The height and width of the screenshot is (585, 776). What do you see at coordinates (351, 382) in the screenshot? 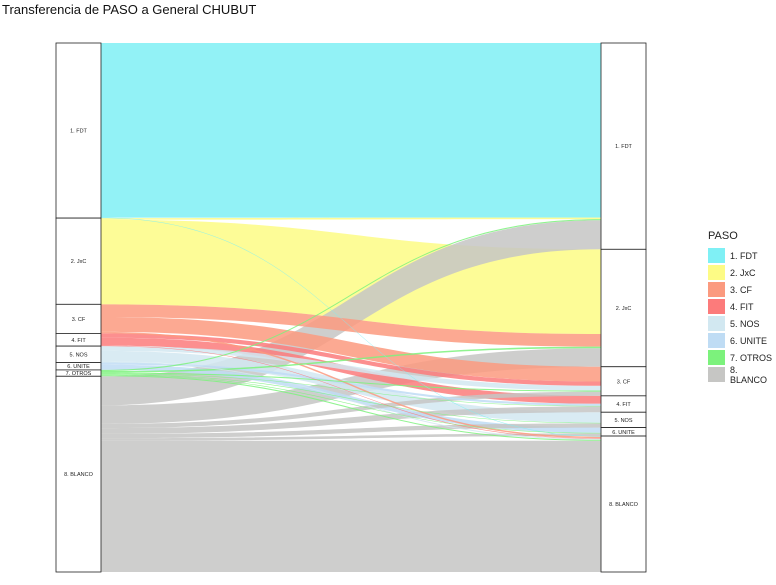
I see `flow-7-otros-to-3-cf` at bounding box center [351, 382].